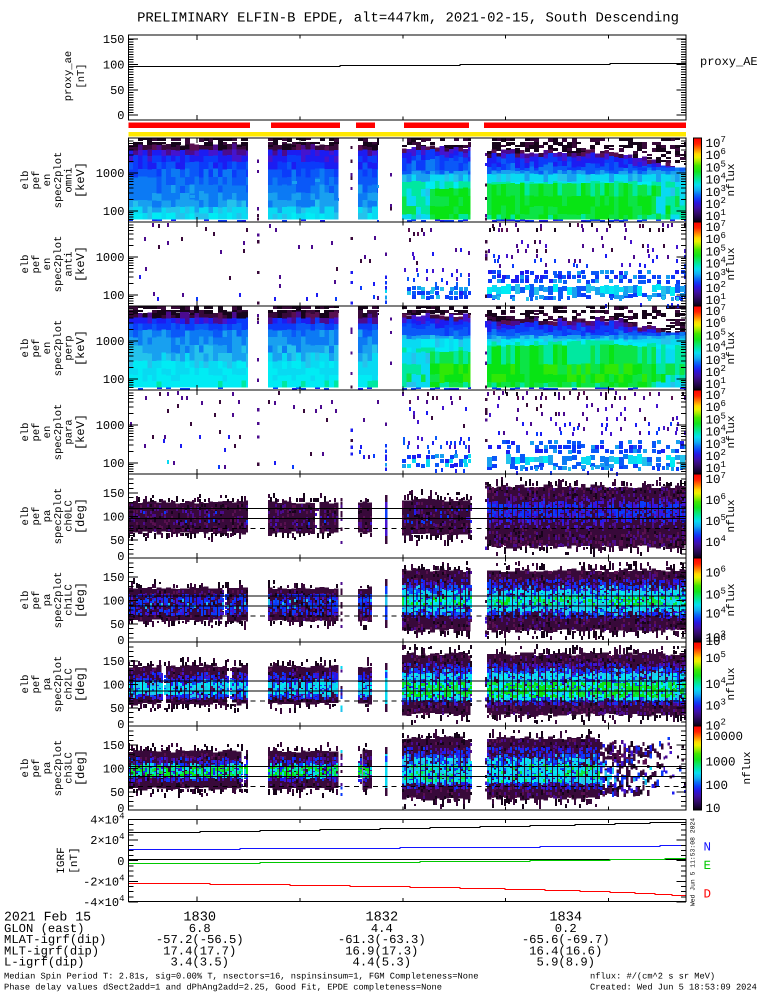 The height and width of the screenshot is (1000, 775). What do you see at coordinates (565, 963) in the screenshot?
I see `svg-text: 5.9(8.9)` at bounding box center [565, 963].